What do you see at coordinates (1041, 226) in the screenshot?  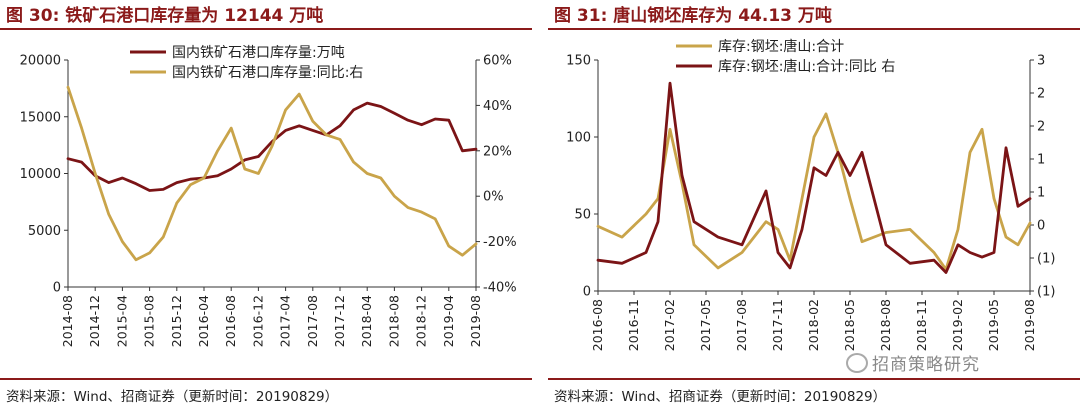 I see `y-right-tick-label: 0` at bounding box center [1041, 226].